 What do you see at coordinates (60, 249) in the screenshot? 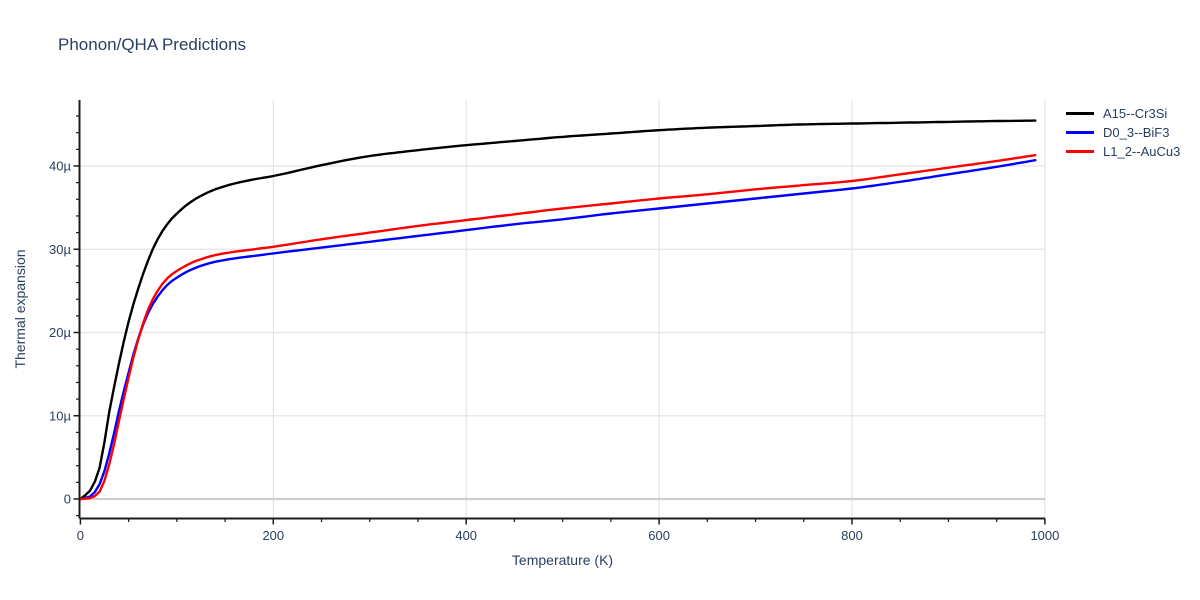
I see `y-tick-label: 30µ` at bounding box center [60, 249].